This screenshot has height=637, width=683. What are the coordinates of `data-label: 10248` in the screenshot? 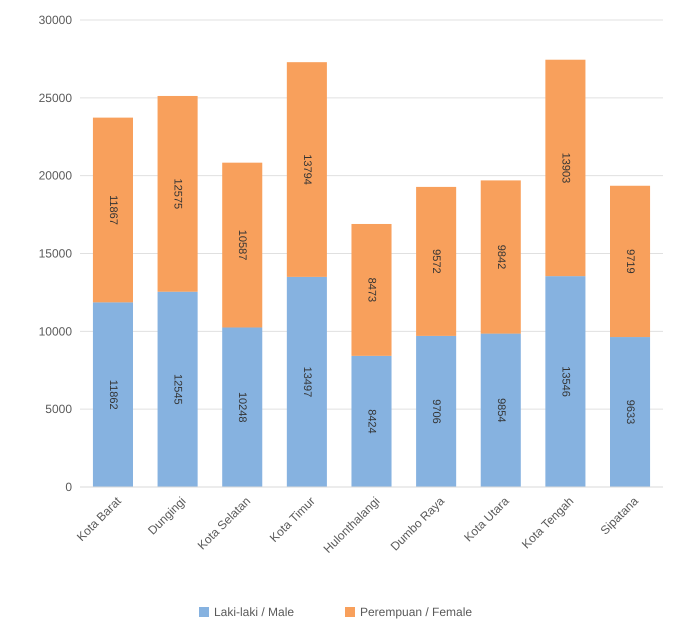 It's located at (242, 407).